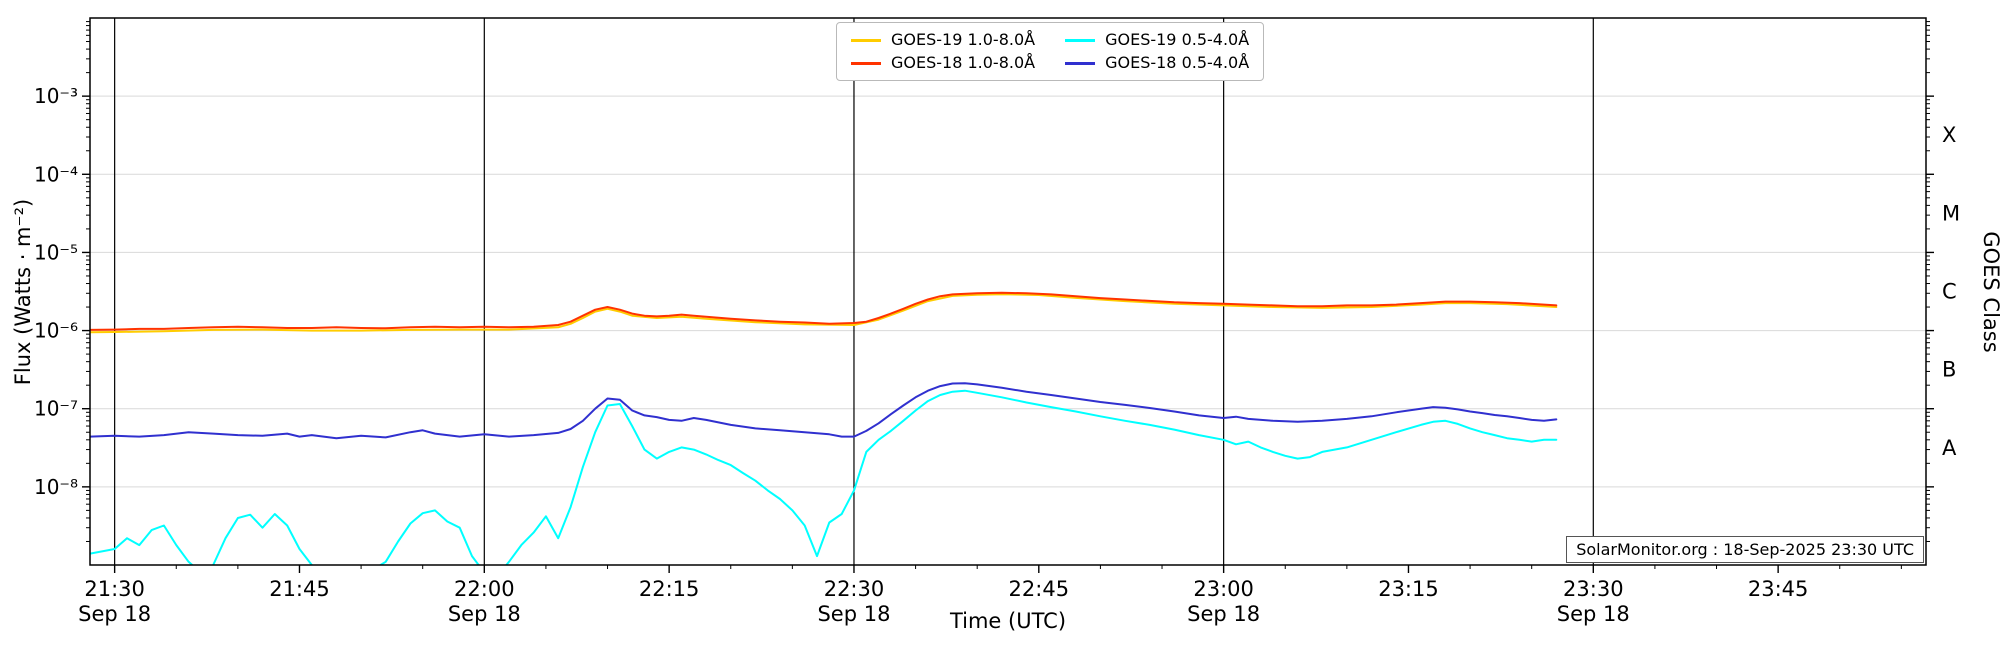 The image size is (2000, 650). Describe the element at coordinates (1007, 621) in the screenshot. I see `x-axis-label: Time (UTC)` at that location.